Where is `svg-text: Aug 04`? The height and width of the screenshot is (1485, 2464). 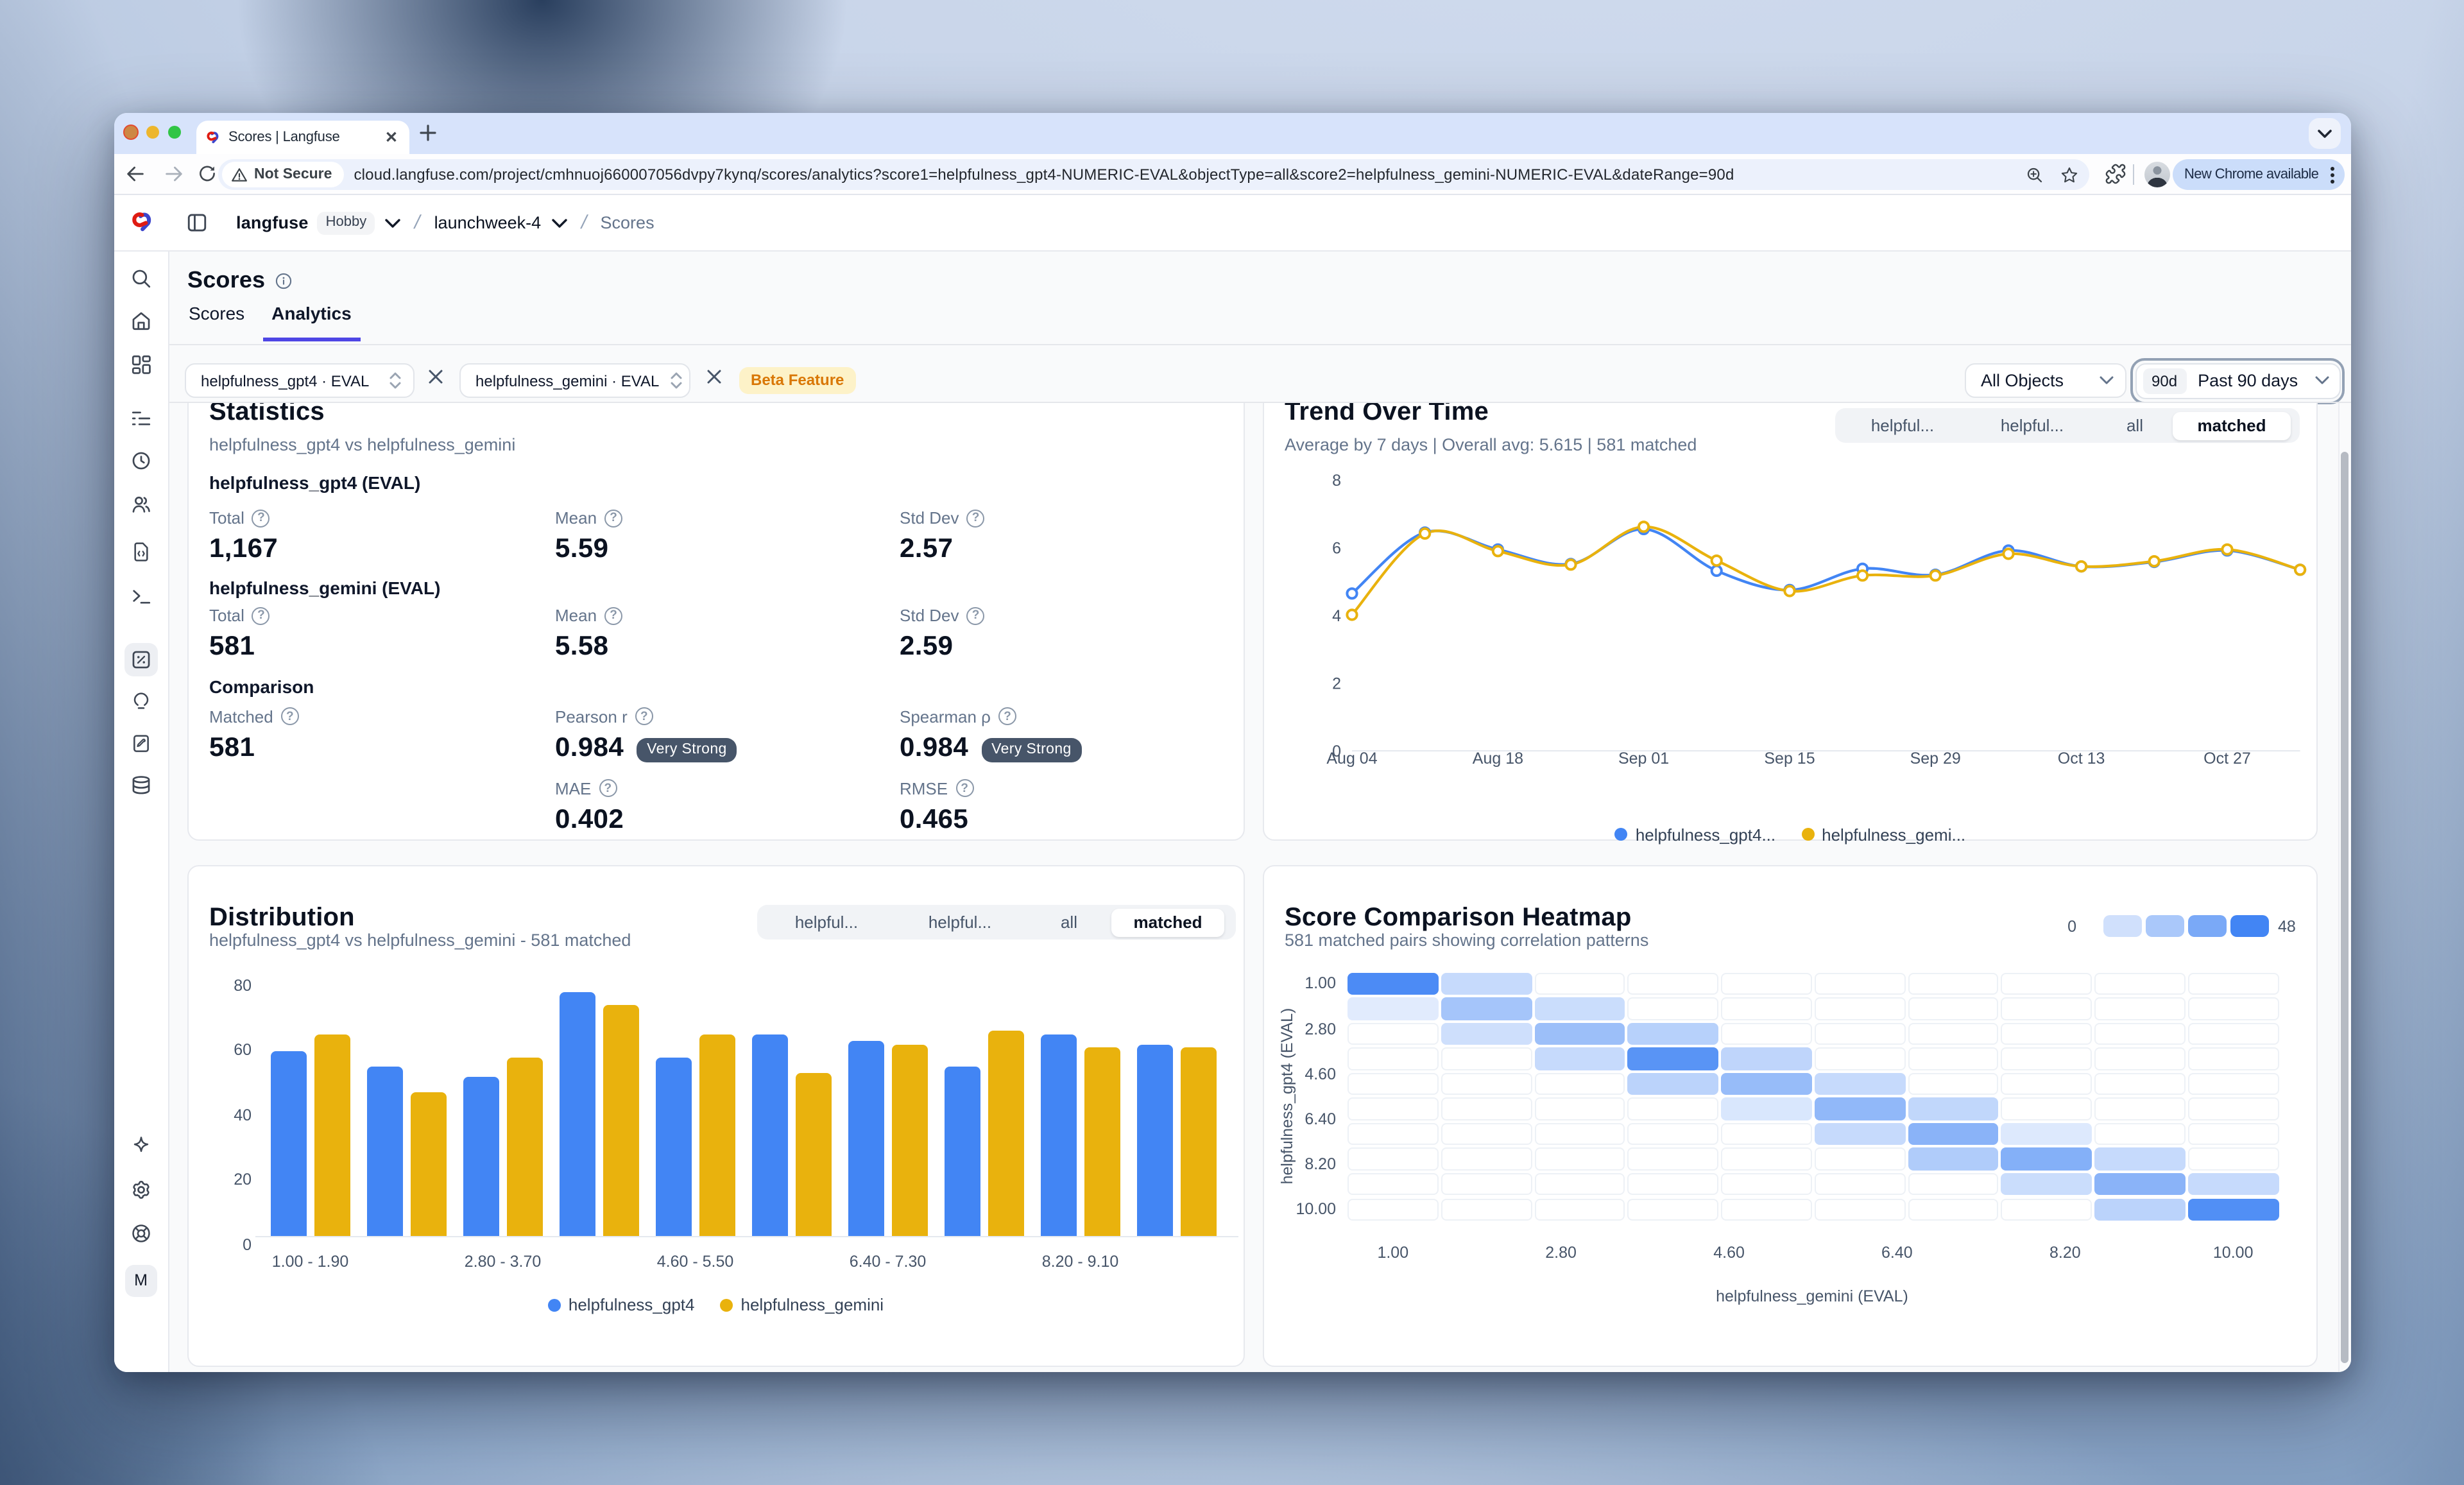
svg-text: Aug 04 is located at coordinates (1352, 758).